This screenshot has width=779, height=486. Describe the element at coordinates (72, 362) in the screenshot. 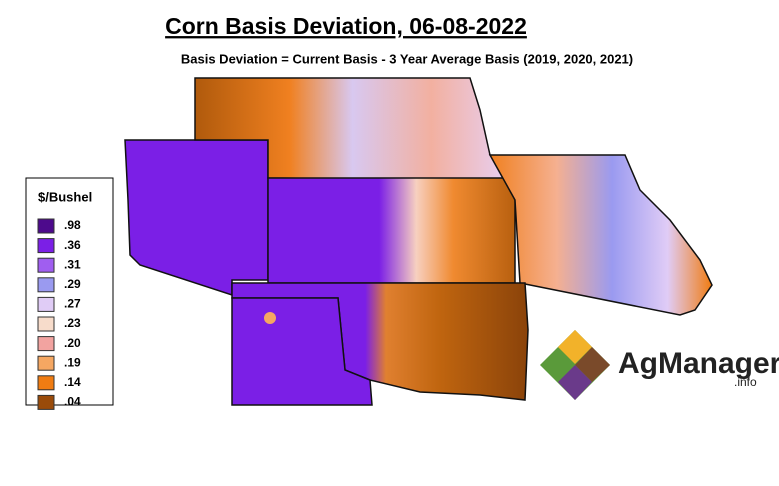

I see `legend-label: .19` at that location.